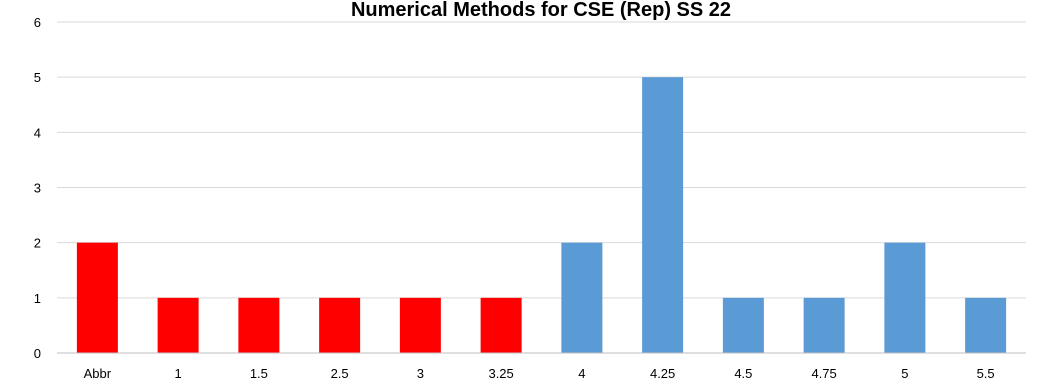  I want to click on x-tick-label: 5.5, so click(986, 373).